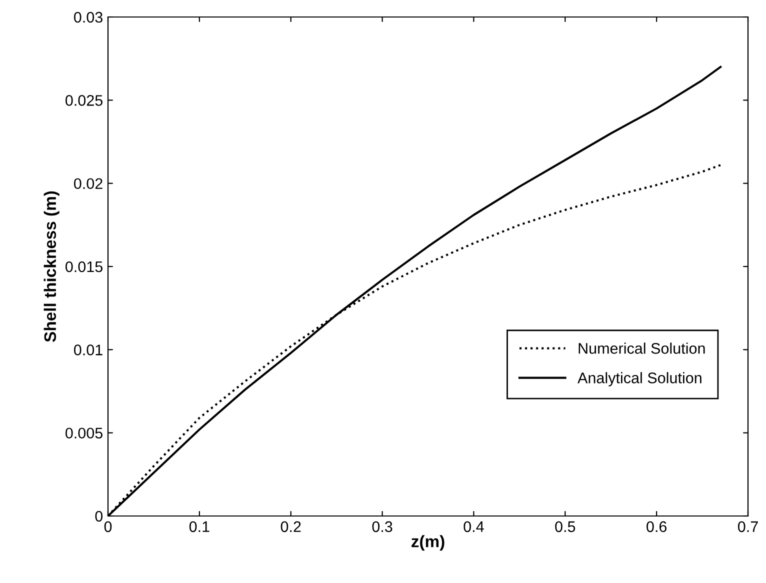 The height and width of the screenshot is (583, 766). I want to click on x-axis-title: z(m), so click(428, 543).